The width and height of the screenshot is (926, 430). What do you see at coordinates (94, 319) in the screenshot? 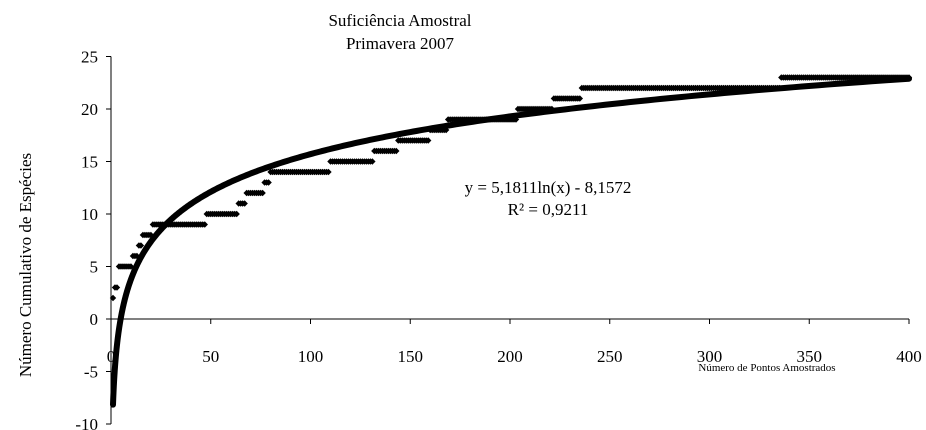
I see `y-tick-label: 0` at bounding box center [94, 319].